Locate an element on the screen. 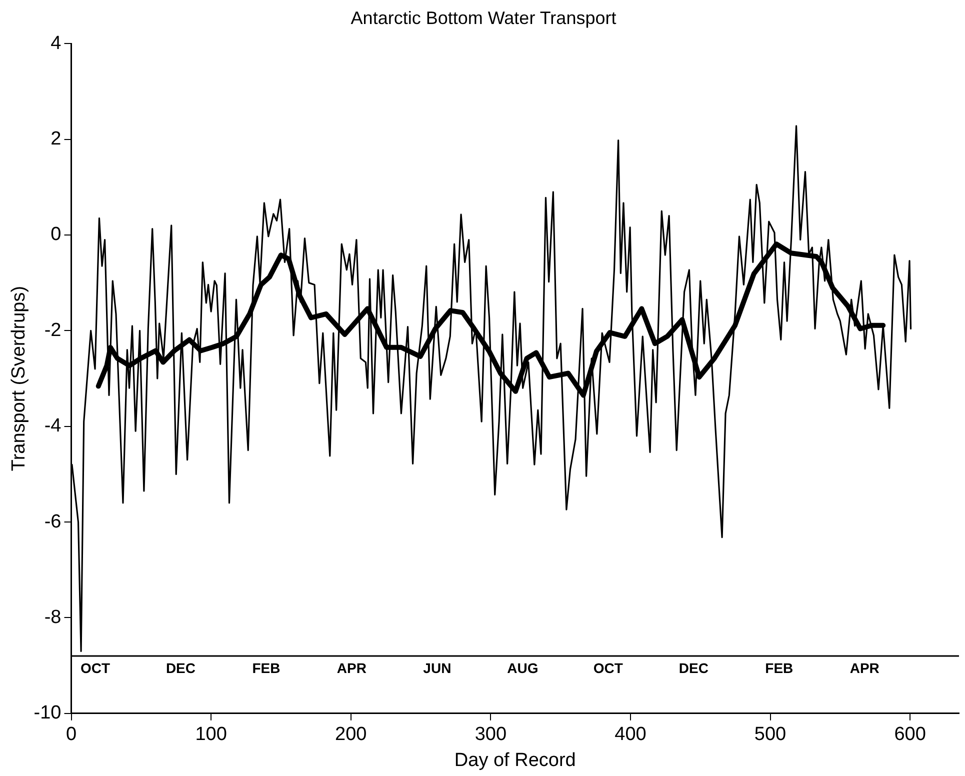 This screenshot has height=776, width=965. y-tick-label: -6 is located at coordinates (53, 521).